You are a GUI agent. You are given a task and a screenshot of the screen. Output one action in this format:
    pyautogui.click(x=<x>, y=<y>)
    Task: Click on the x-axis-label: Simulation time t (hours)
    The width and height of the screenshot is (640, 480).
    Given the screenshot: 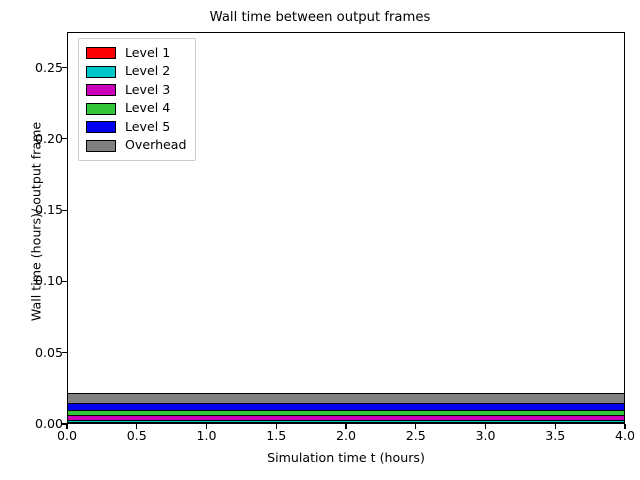 What is the action you would take?
    pyautogui.click(x=346, y=457)
    